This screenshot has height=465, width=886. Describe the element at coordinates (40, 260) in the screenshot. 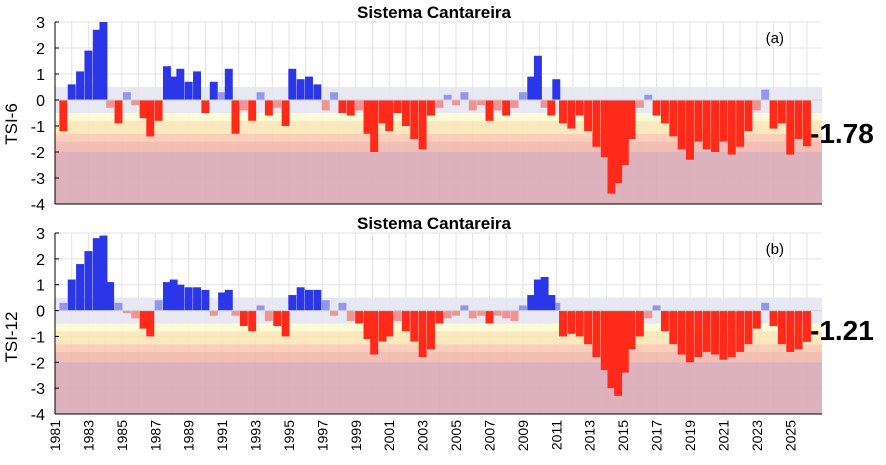

I see `y-tick-label: 2` at that location.